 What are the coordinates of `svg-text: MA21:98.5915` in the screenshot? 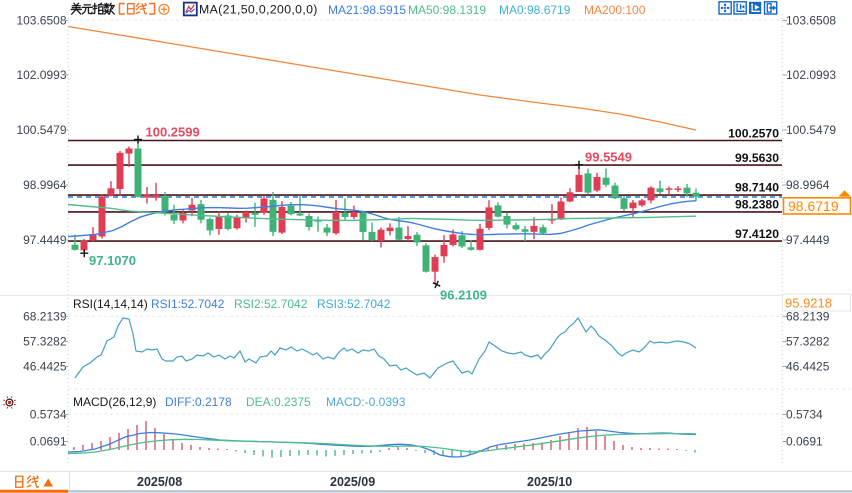 It's located at (367, 10).